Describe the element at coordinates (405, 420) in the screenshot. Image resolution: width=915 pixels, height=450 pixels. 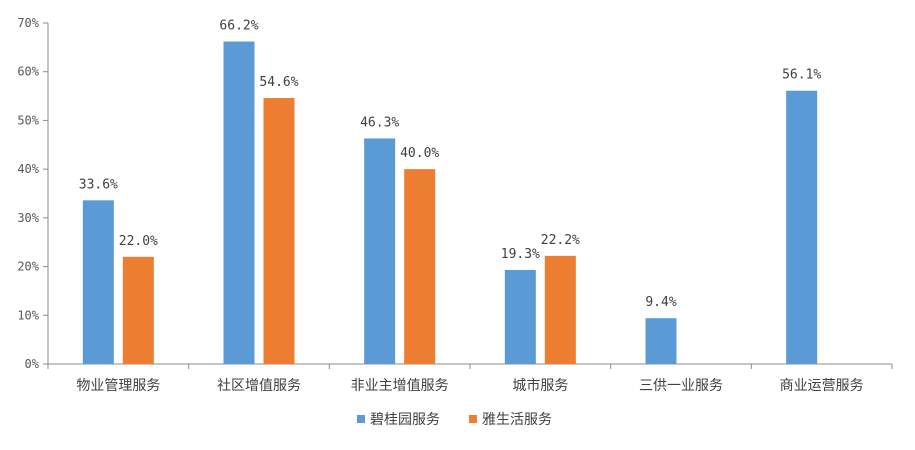
I see `legend-label: 碧桂园服务` at that location.